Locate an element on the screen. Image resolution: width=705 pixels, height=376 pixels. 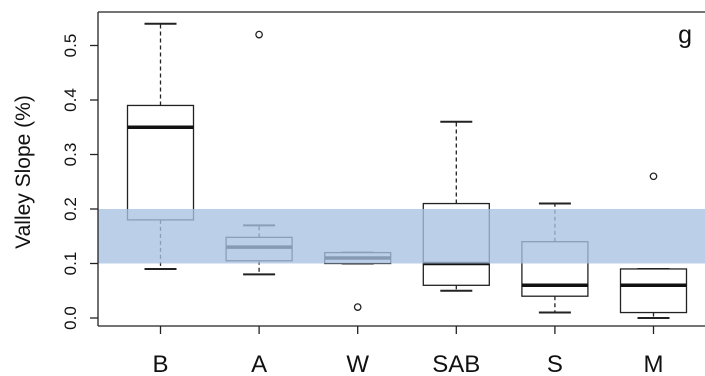
y-axis-title: Valley Slope (%) is located at coordinates (23, 172).